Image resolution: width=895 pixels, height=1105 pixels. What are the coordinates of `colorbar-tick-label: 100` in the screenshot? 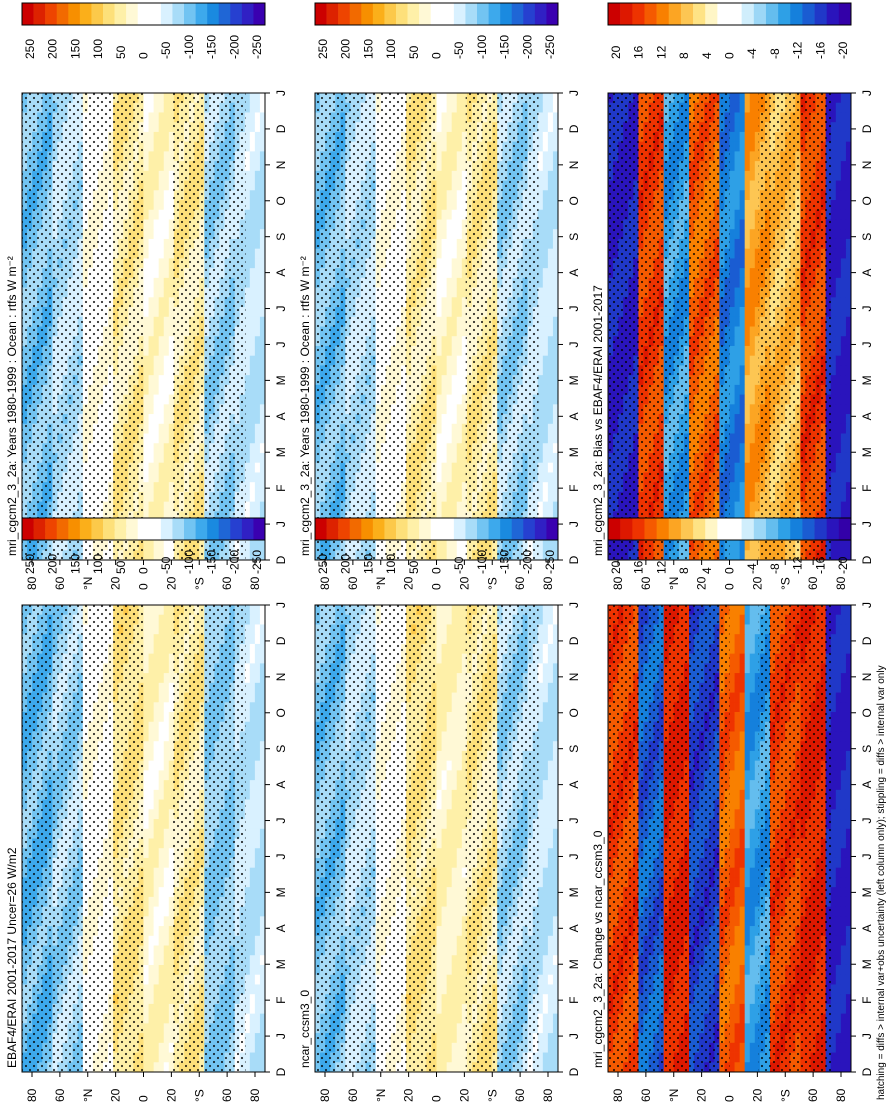 It's located at (391, 49).